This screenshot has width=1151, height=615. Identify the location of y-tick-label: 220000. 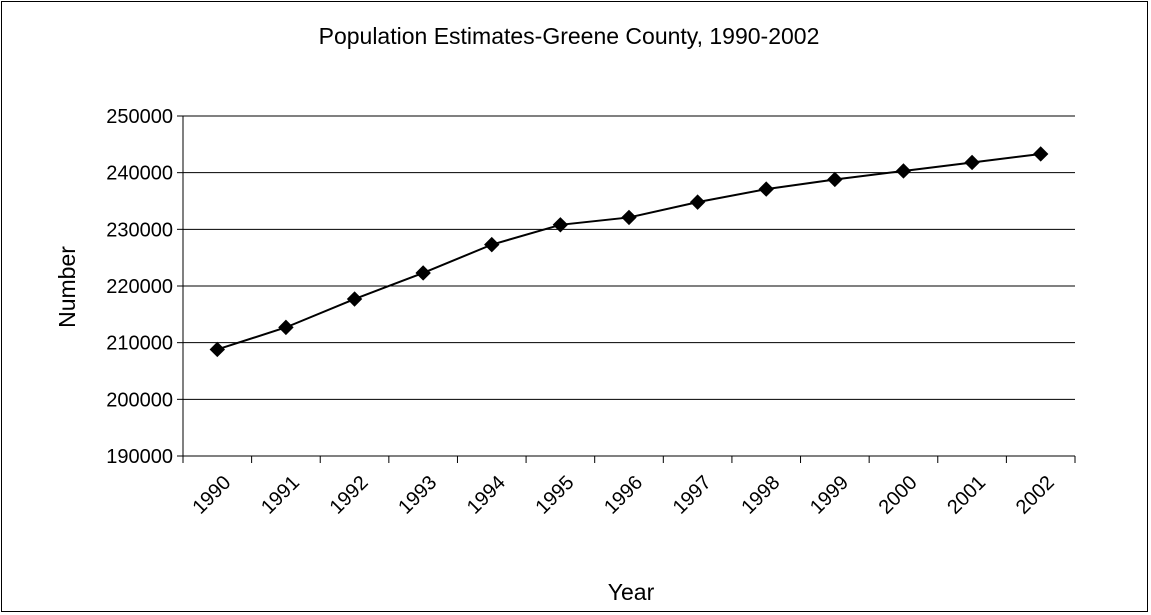
(139, 287).